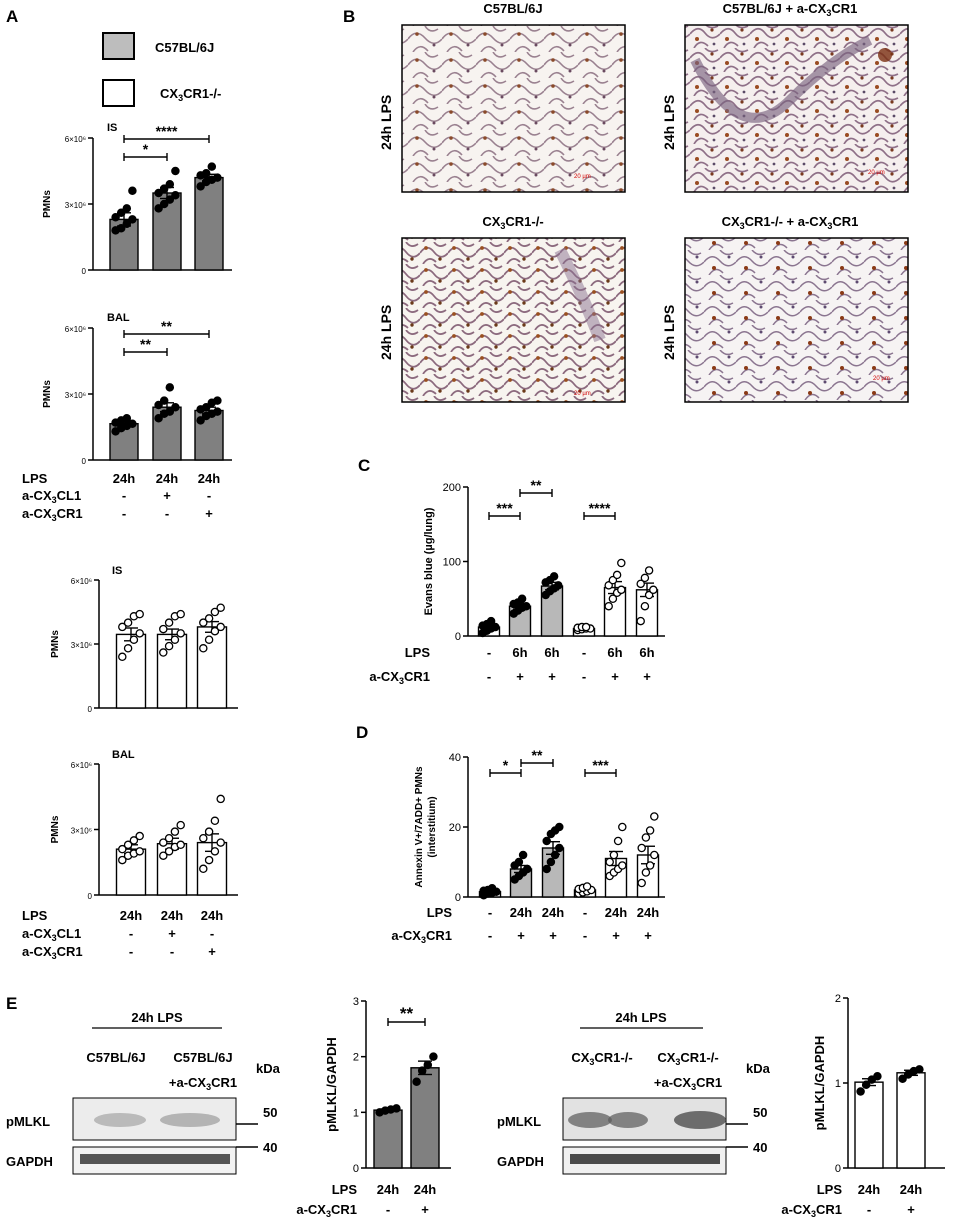 This screenshot has width=957, height=1221. What do you see at coordinates (760, 1147) in the screenshot?
I see `marker-40-ko: 40` at bounding box center [760, 1147].